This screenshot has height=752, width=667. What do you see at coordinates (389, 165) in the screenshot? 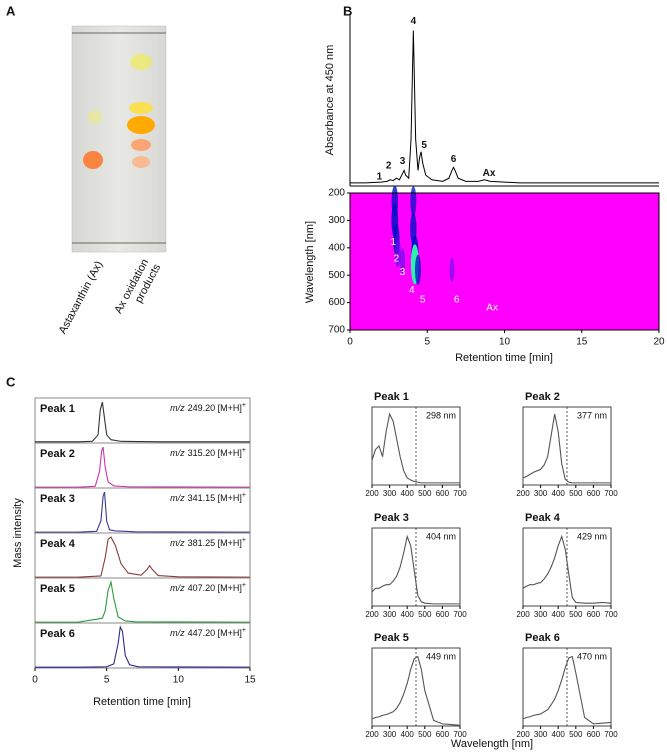
I see `peak-label: 2` at bounding box center [389, 165].